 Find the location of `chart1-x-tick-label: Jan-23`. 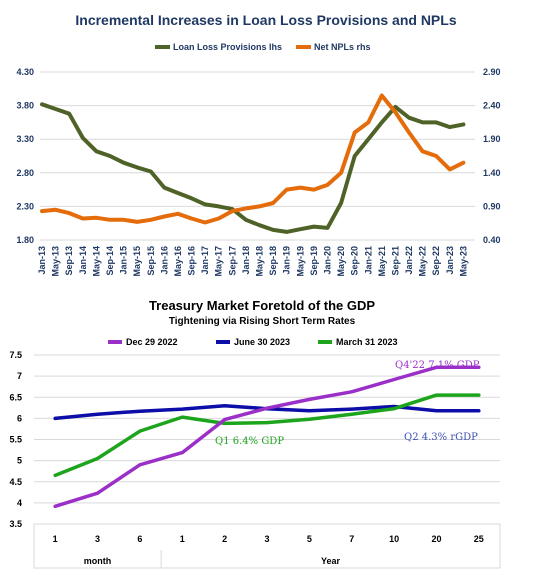

chart1-x-tick-label: Jan-23 is located at coordinates (450, 260).